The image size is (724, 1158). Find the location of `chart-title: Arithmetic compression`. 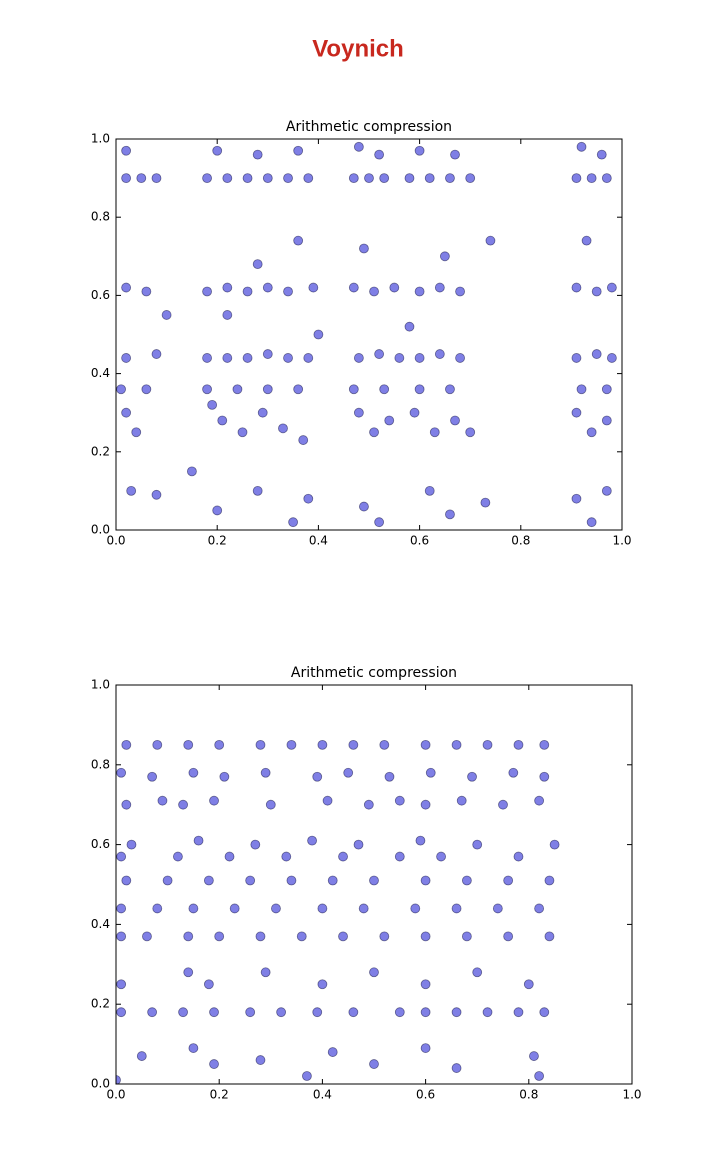

chart-title: Arithmetic compression is located at coordinates (369, 127).